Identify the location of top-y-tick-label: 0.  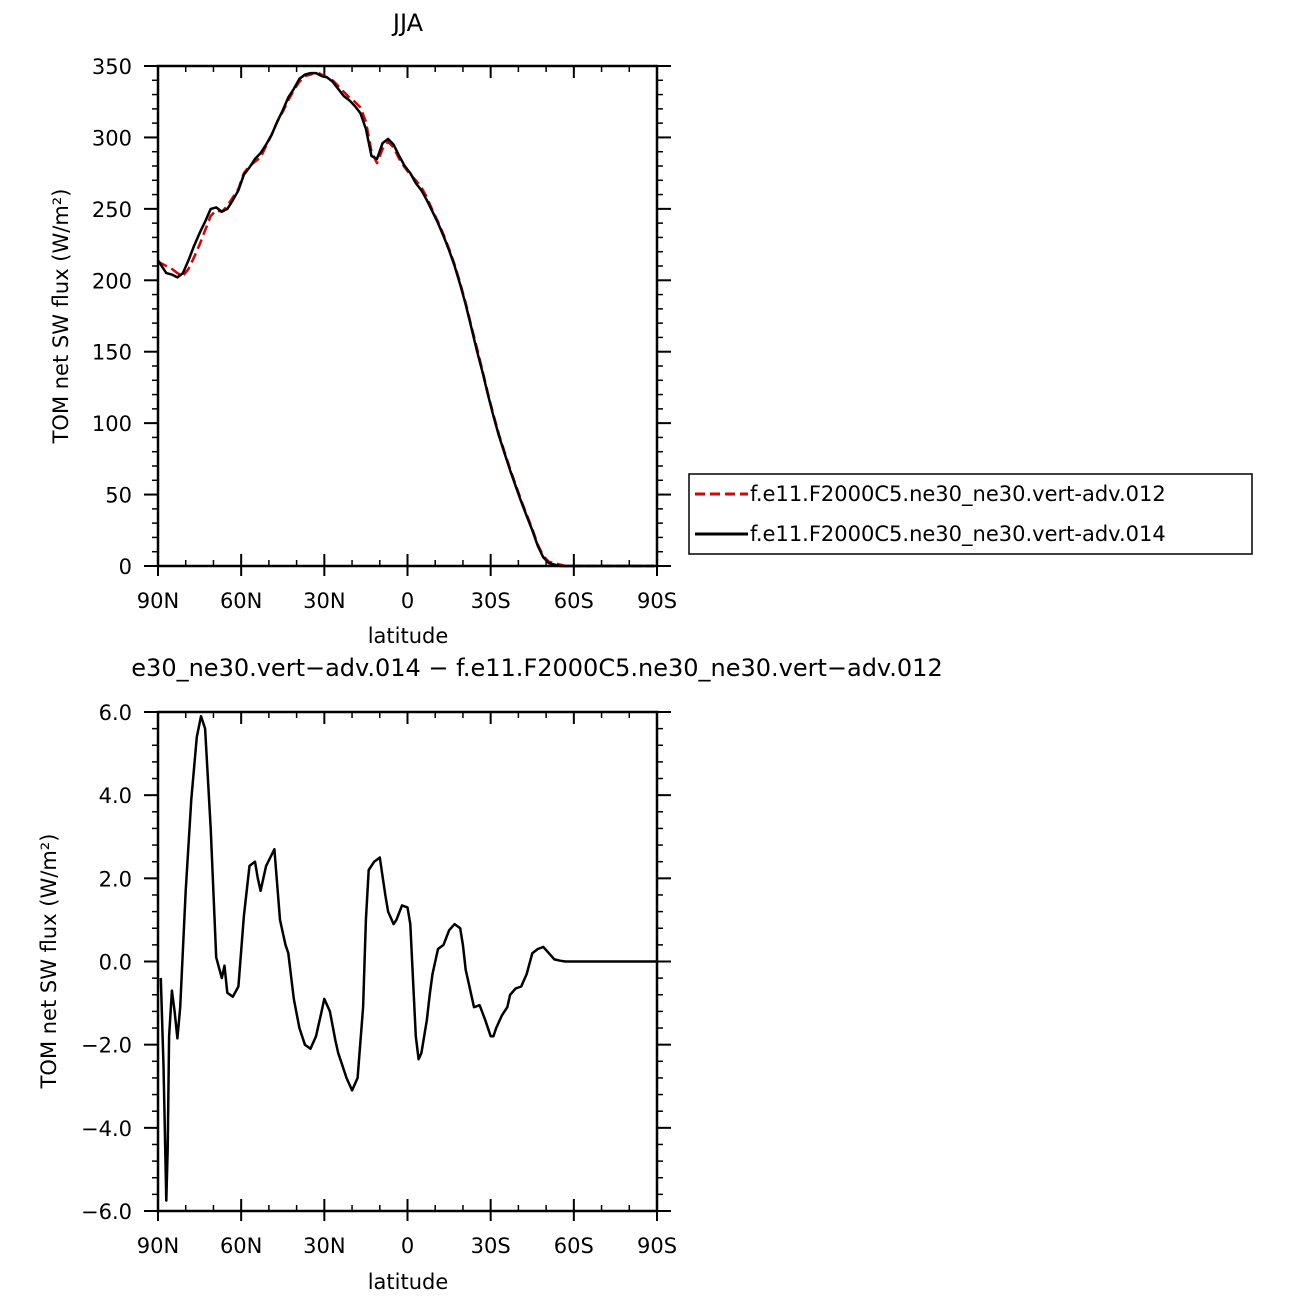
(125, 567).